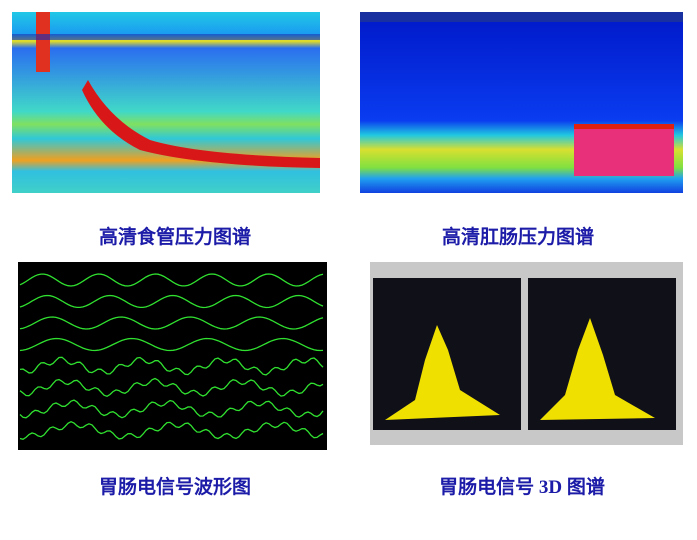 The height and width of the screenshot is (540, 697). What do you see at coordinates (522, 487) in the screenshot?
I see `caption: 胃肠电信号 3D 图谱` at bounding box center [522, 487].